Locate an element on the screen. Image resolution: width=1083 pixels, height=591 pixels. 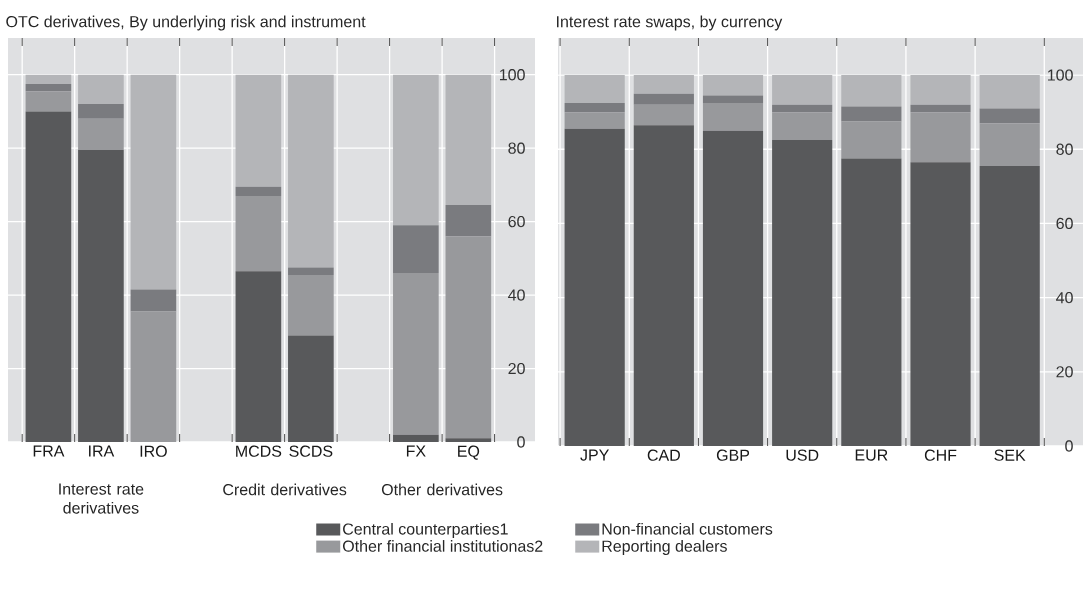
x-tick-label: USD is located at coordinates (802, 455).